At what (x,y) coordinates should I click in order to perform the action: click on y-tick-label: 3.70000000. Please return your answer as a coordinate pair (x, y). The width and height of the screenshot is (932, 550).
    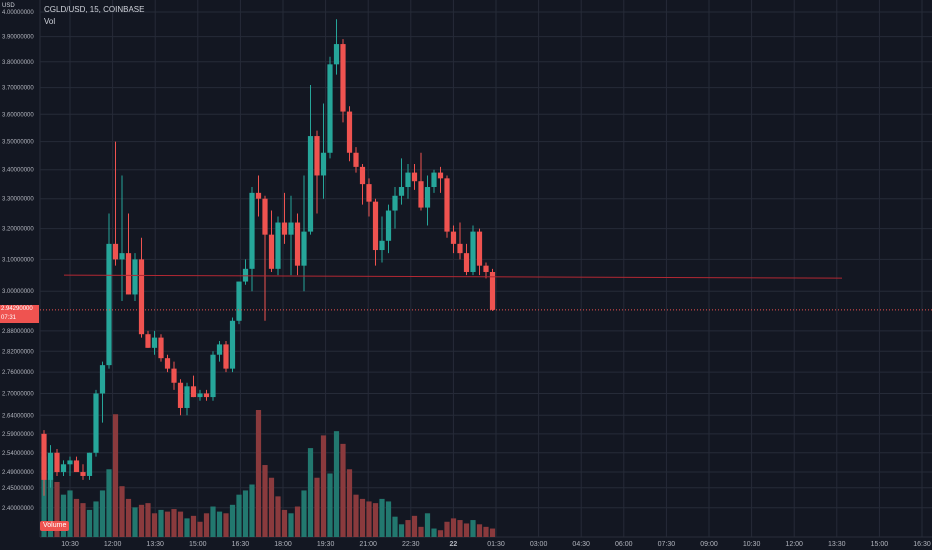
    Looking at the image, I should click on (18, 89).